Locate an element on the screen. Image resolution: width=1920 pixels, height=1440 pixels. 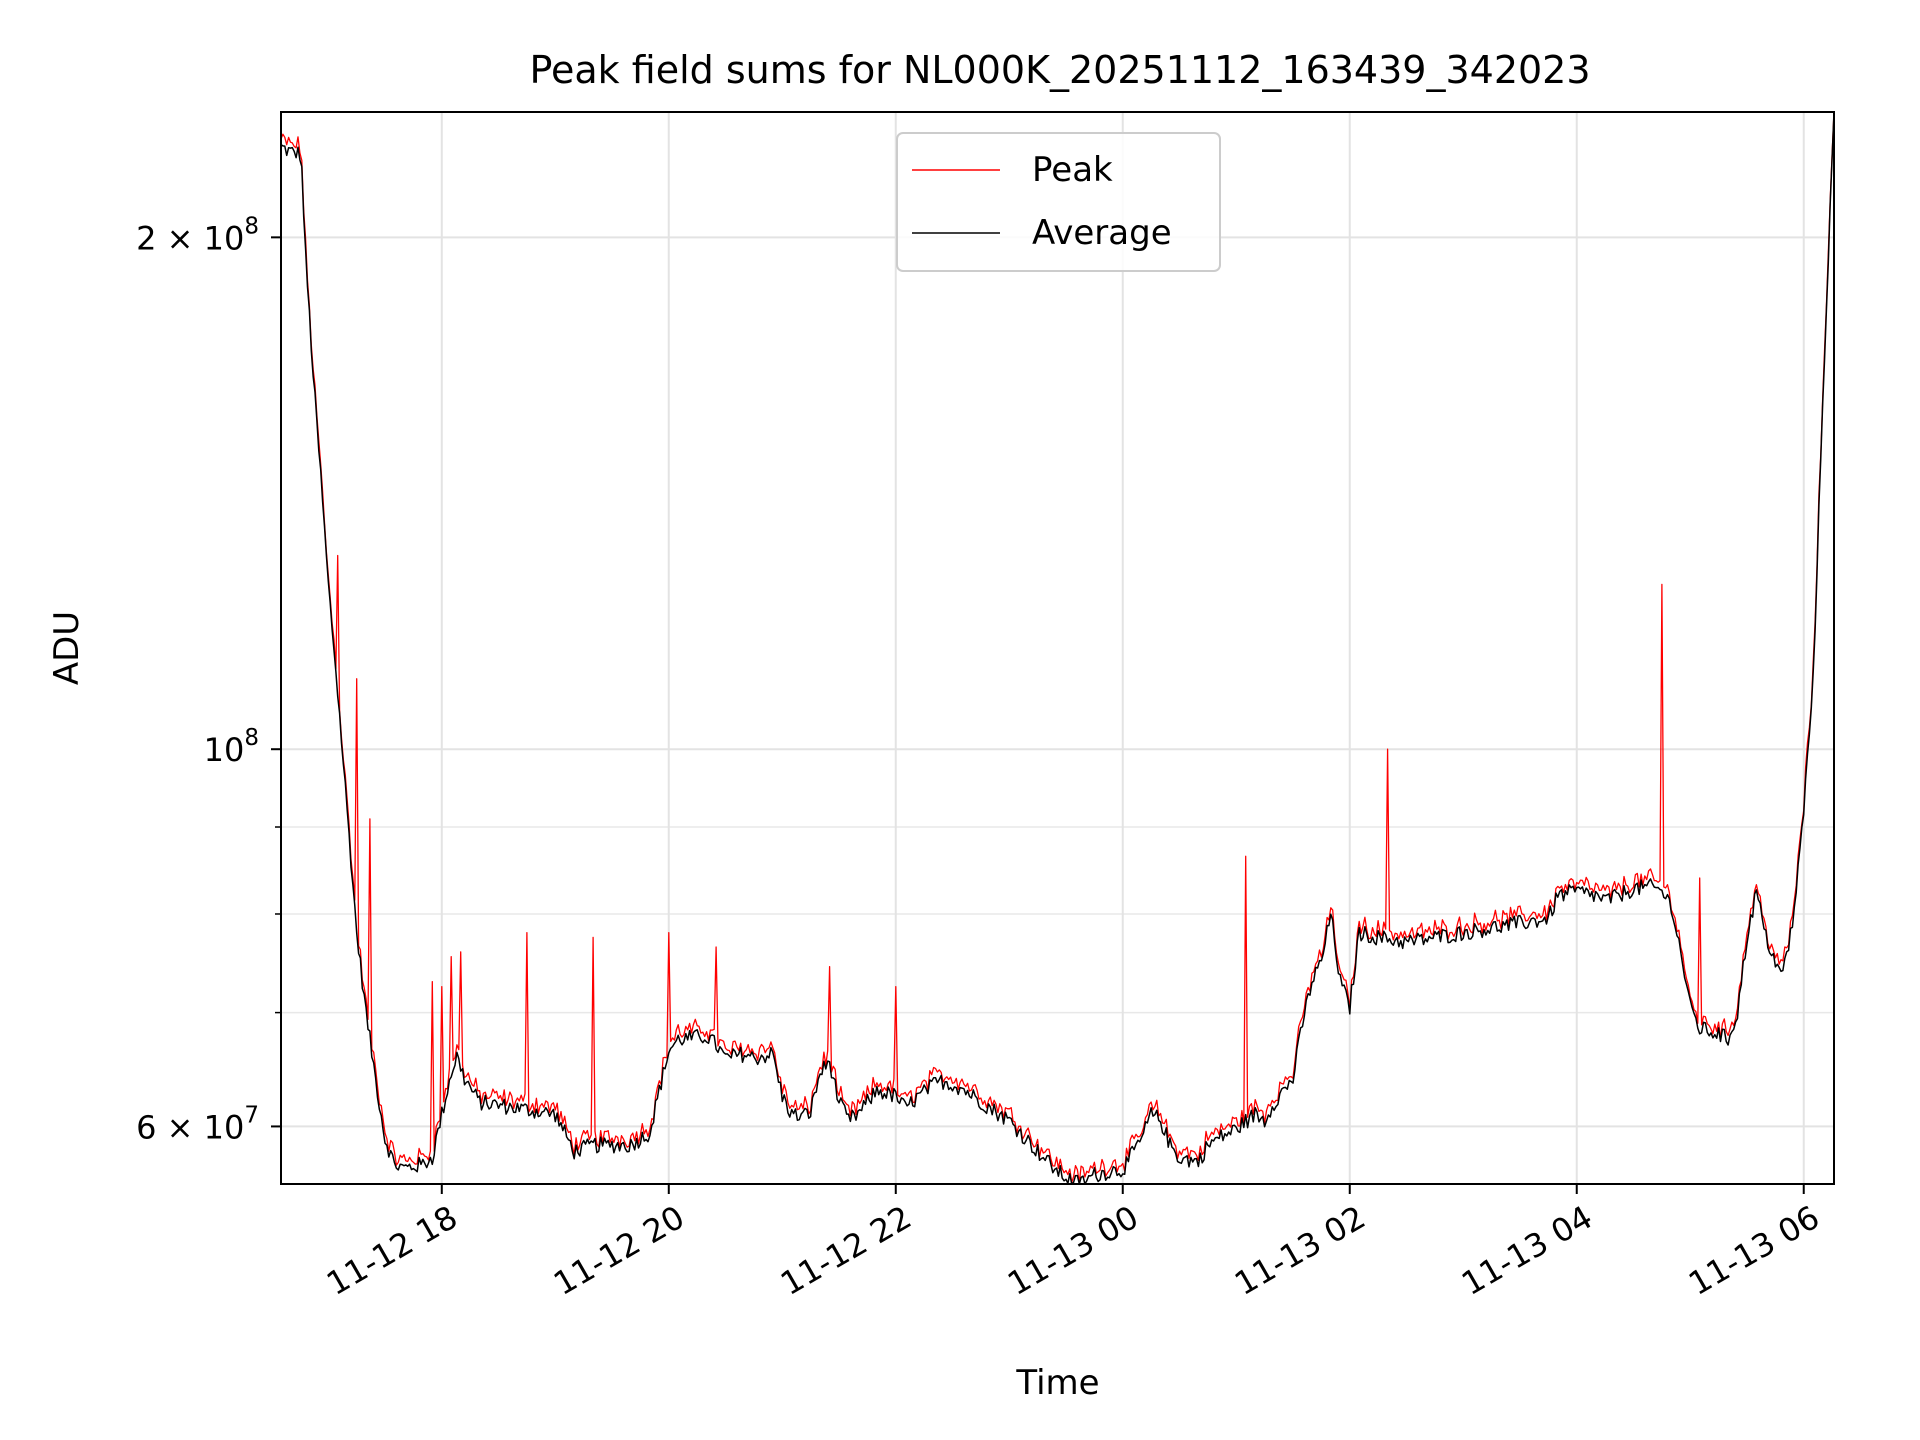
y-tick-label: 6 × 107 is located at coordinates (197, 1124).